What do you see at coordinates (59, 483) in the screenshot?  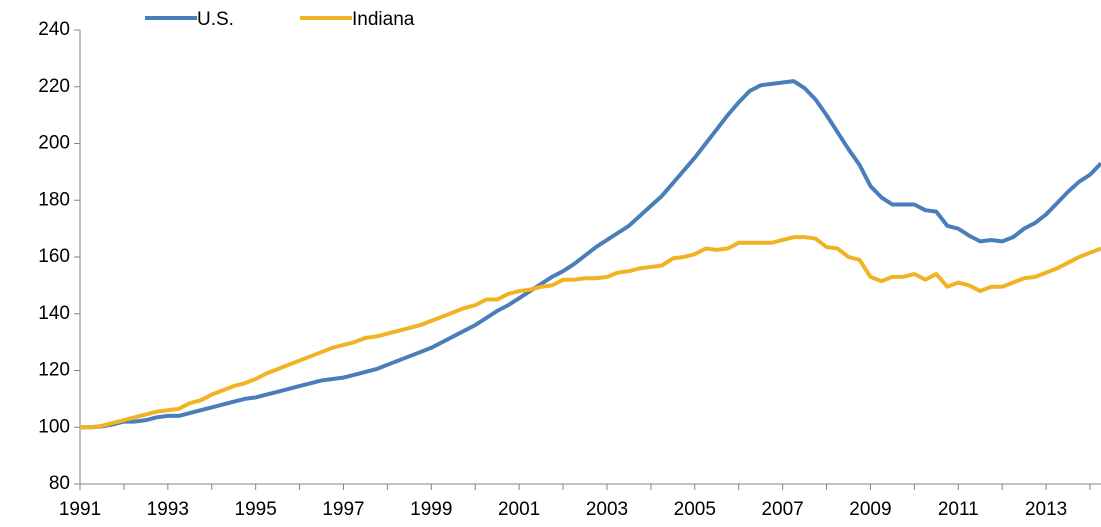 I see `y-tick-label: 80` at bounding box center [59, 483].